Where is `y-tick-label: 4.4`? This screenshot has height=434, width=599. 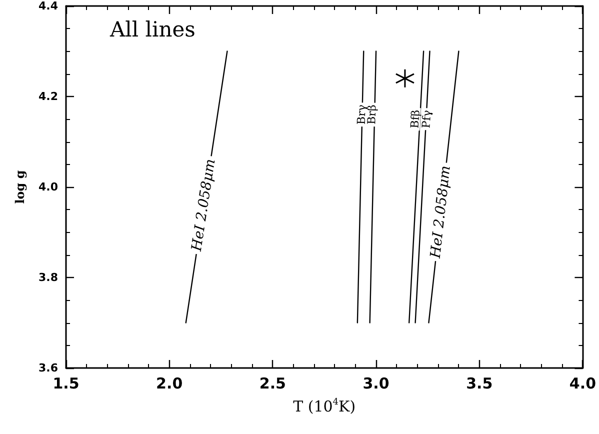 y-tick-label: 4.4 is located at coordinates (48, 6).